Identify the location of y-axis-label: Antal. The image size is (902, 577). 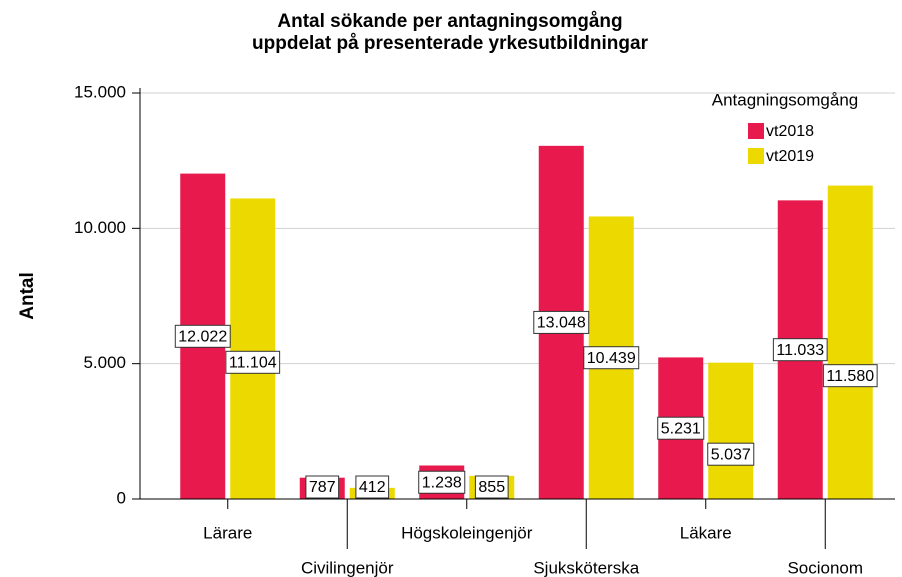
(27, 296).